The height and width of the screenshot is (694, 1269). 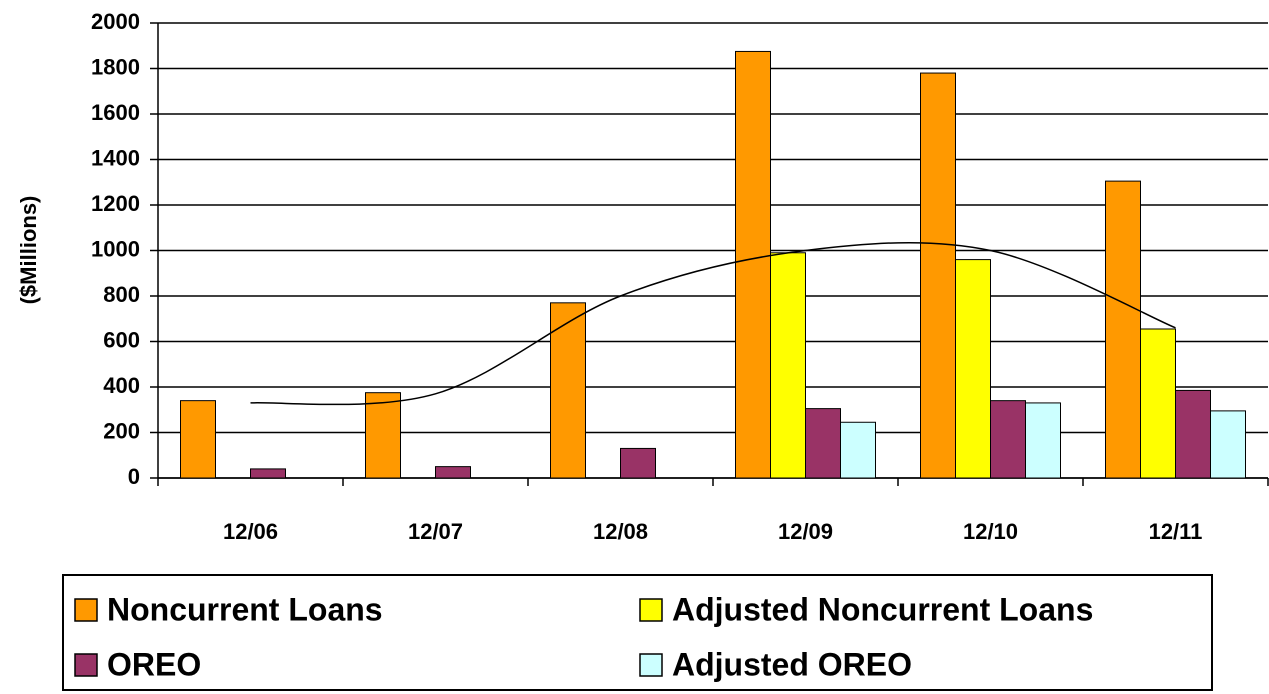 What do you see at coordinates (1176, 531) in the screenshot?
I see `x-tick-label: 12/11` at bounding box center [1176, 531].